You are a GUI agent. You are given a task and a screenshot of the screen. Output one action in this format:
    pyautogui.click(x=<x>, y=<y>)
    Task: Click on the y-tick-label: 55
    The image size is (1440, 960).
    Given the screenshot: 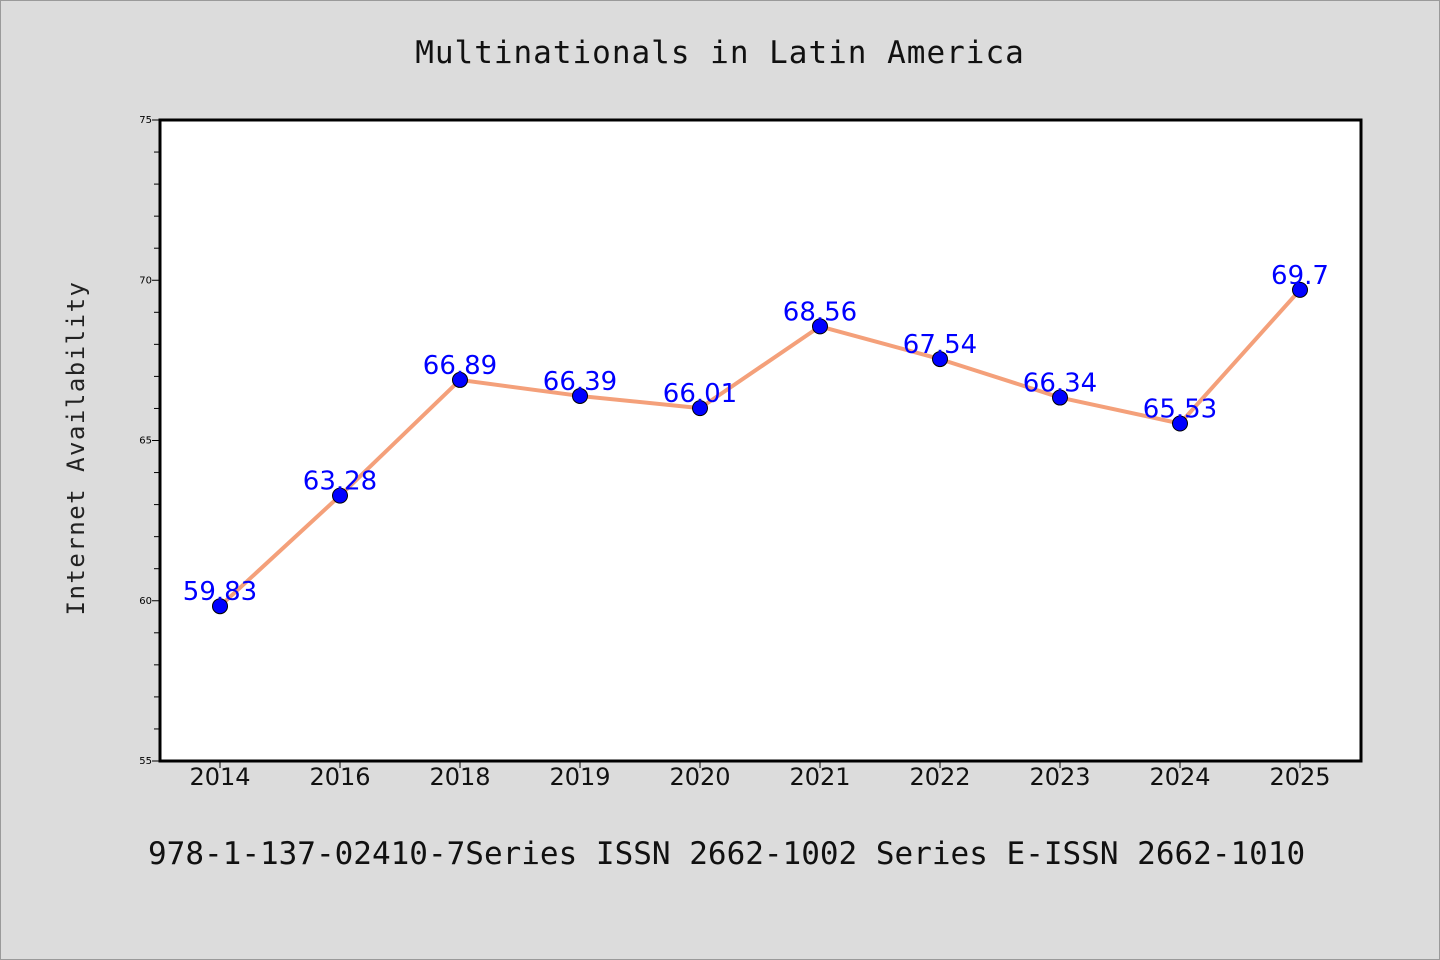 What is the action you would take?
    pyautogui.click(x=145, y=761)
    